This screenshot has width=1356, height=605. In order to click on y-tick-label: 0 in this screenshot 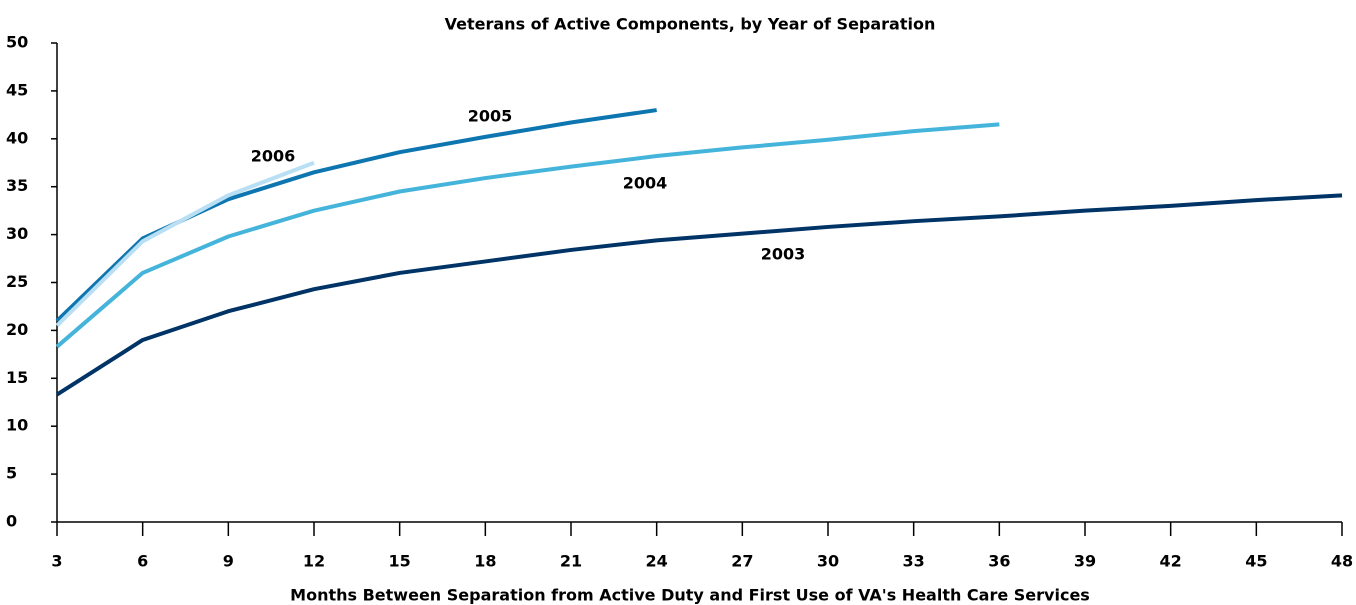, I will do `click(11, 521)`.